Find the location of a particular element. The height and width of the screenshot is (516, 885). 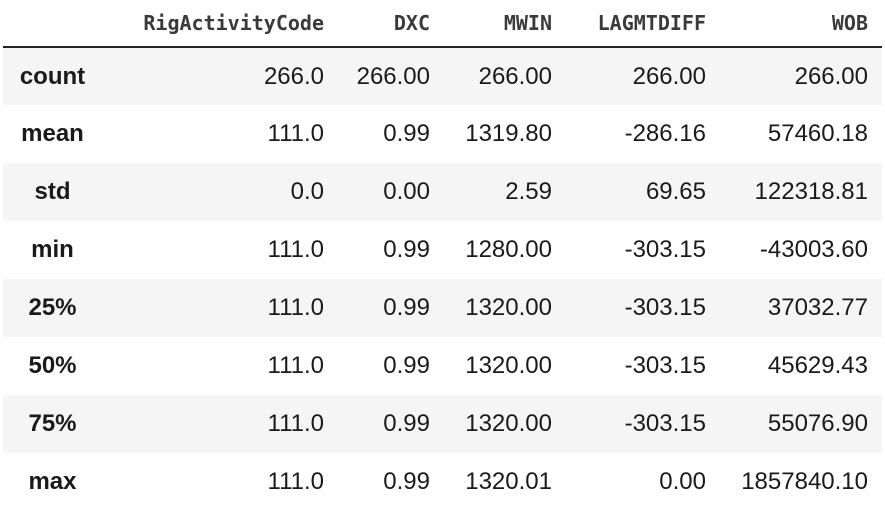

table-row: 25% 111.0 0.99 1320.00 -303.15 37032.77 is located at coordinates (442, 308).